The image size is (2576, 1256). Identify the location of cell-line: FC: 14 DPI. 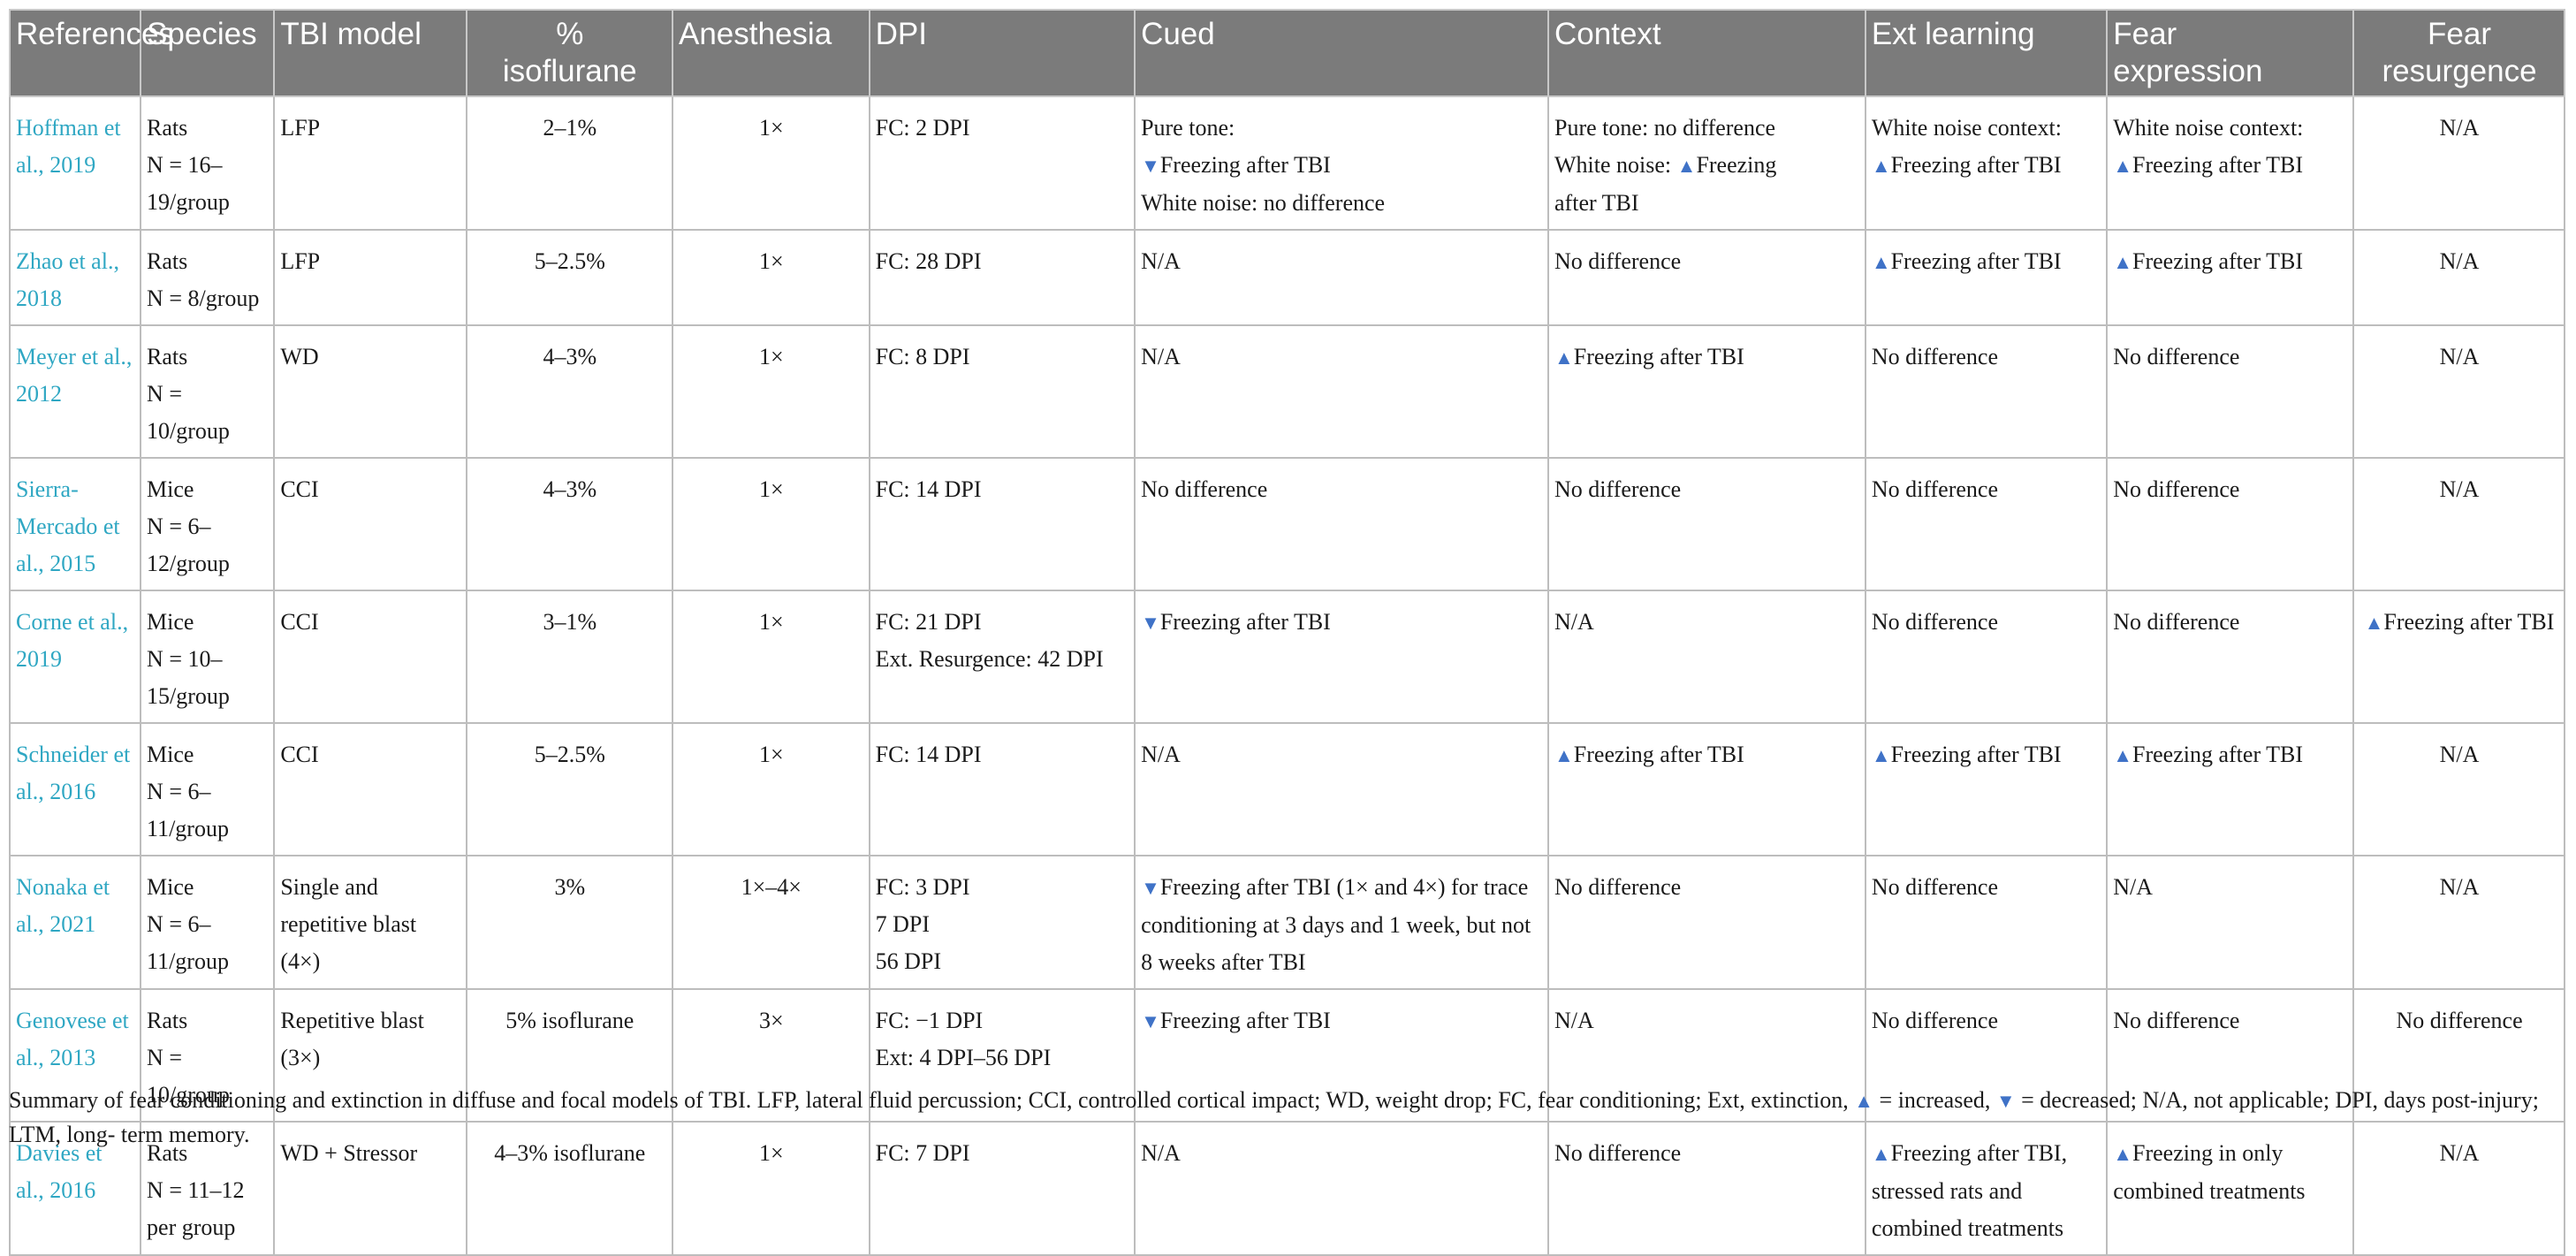
(928, 754).